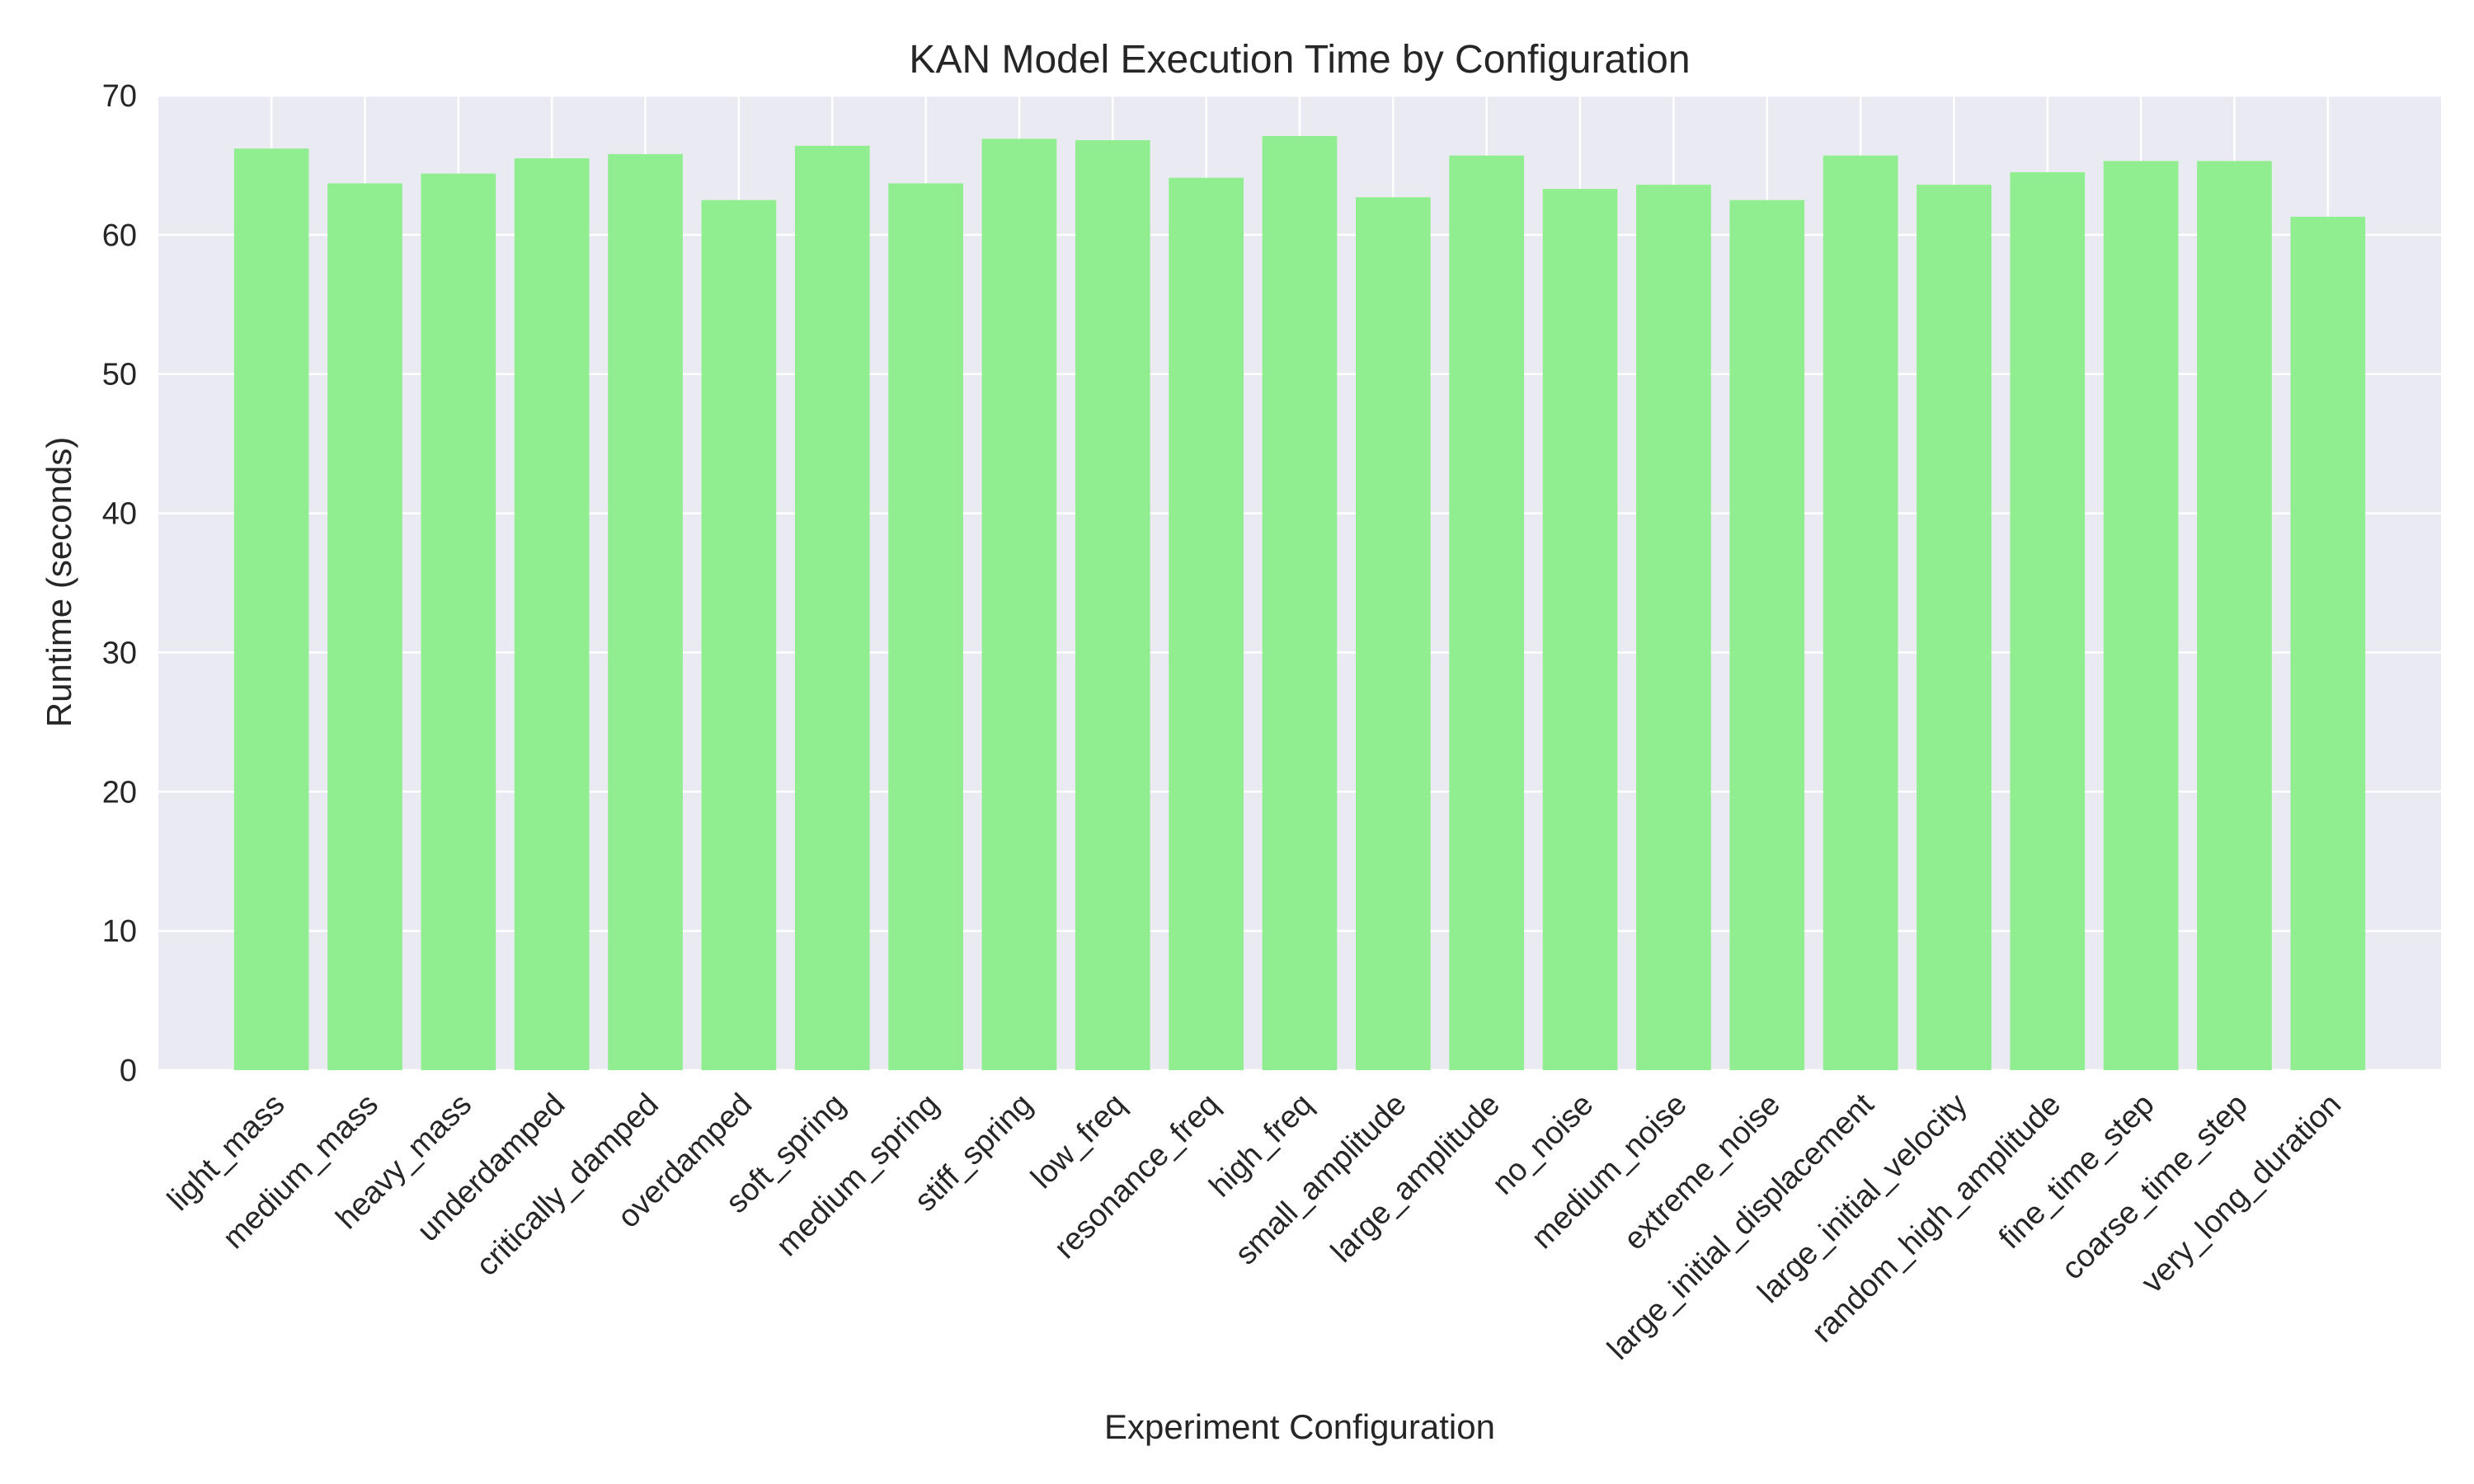 The image size is (2474, 1484). Describe the element at coordinates (1954, 627) in the screenshot. I see `bar-large-initial-velocity` at that location.